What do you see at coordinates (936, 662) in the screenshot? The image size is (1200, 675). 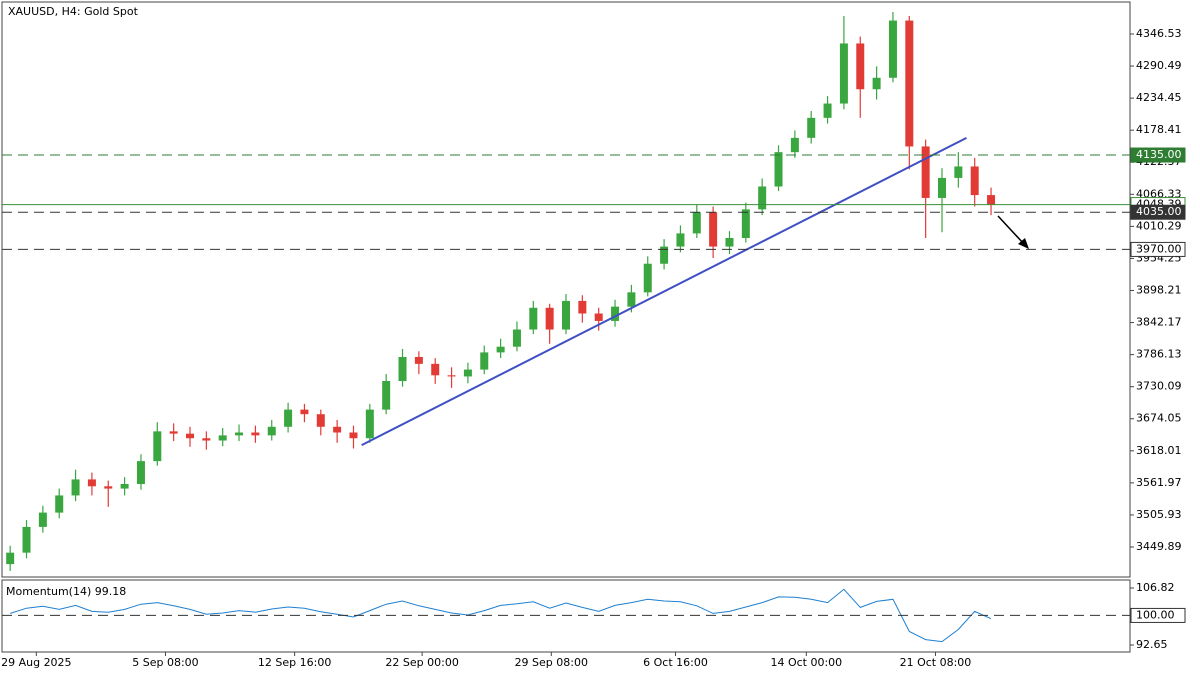 I see `x-tick-label: 21 Oct 08:00` at bounding box center [936, 662].